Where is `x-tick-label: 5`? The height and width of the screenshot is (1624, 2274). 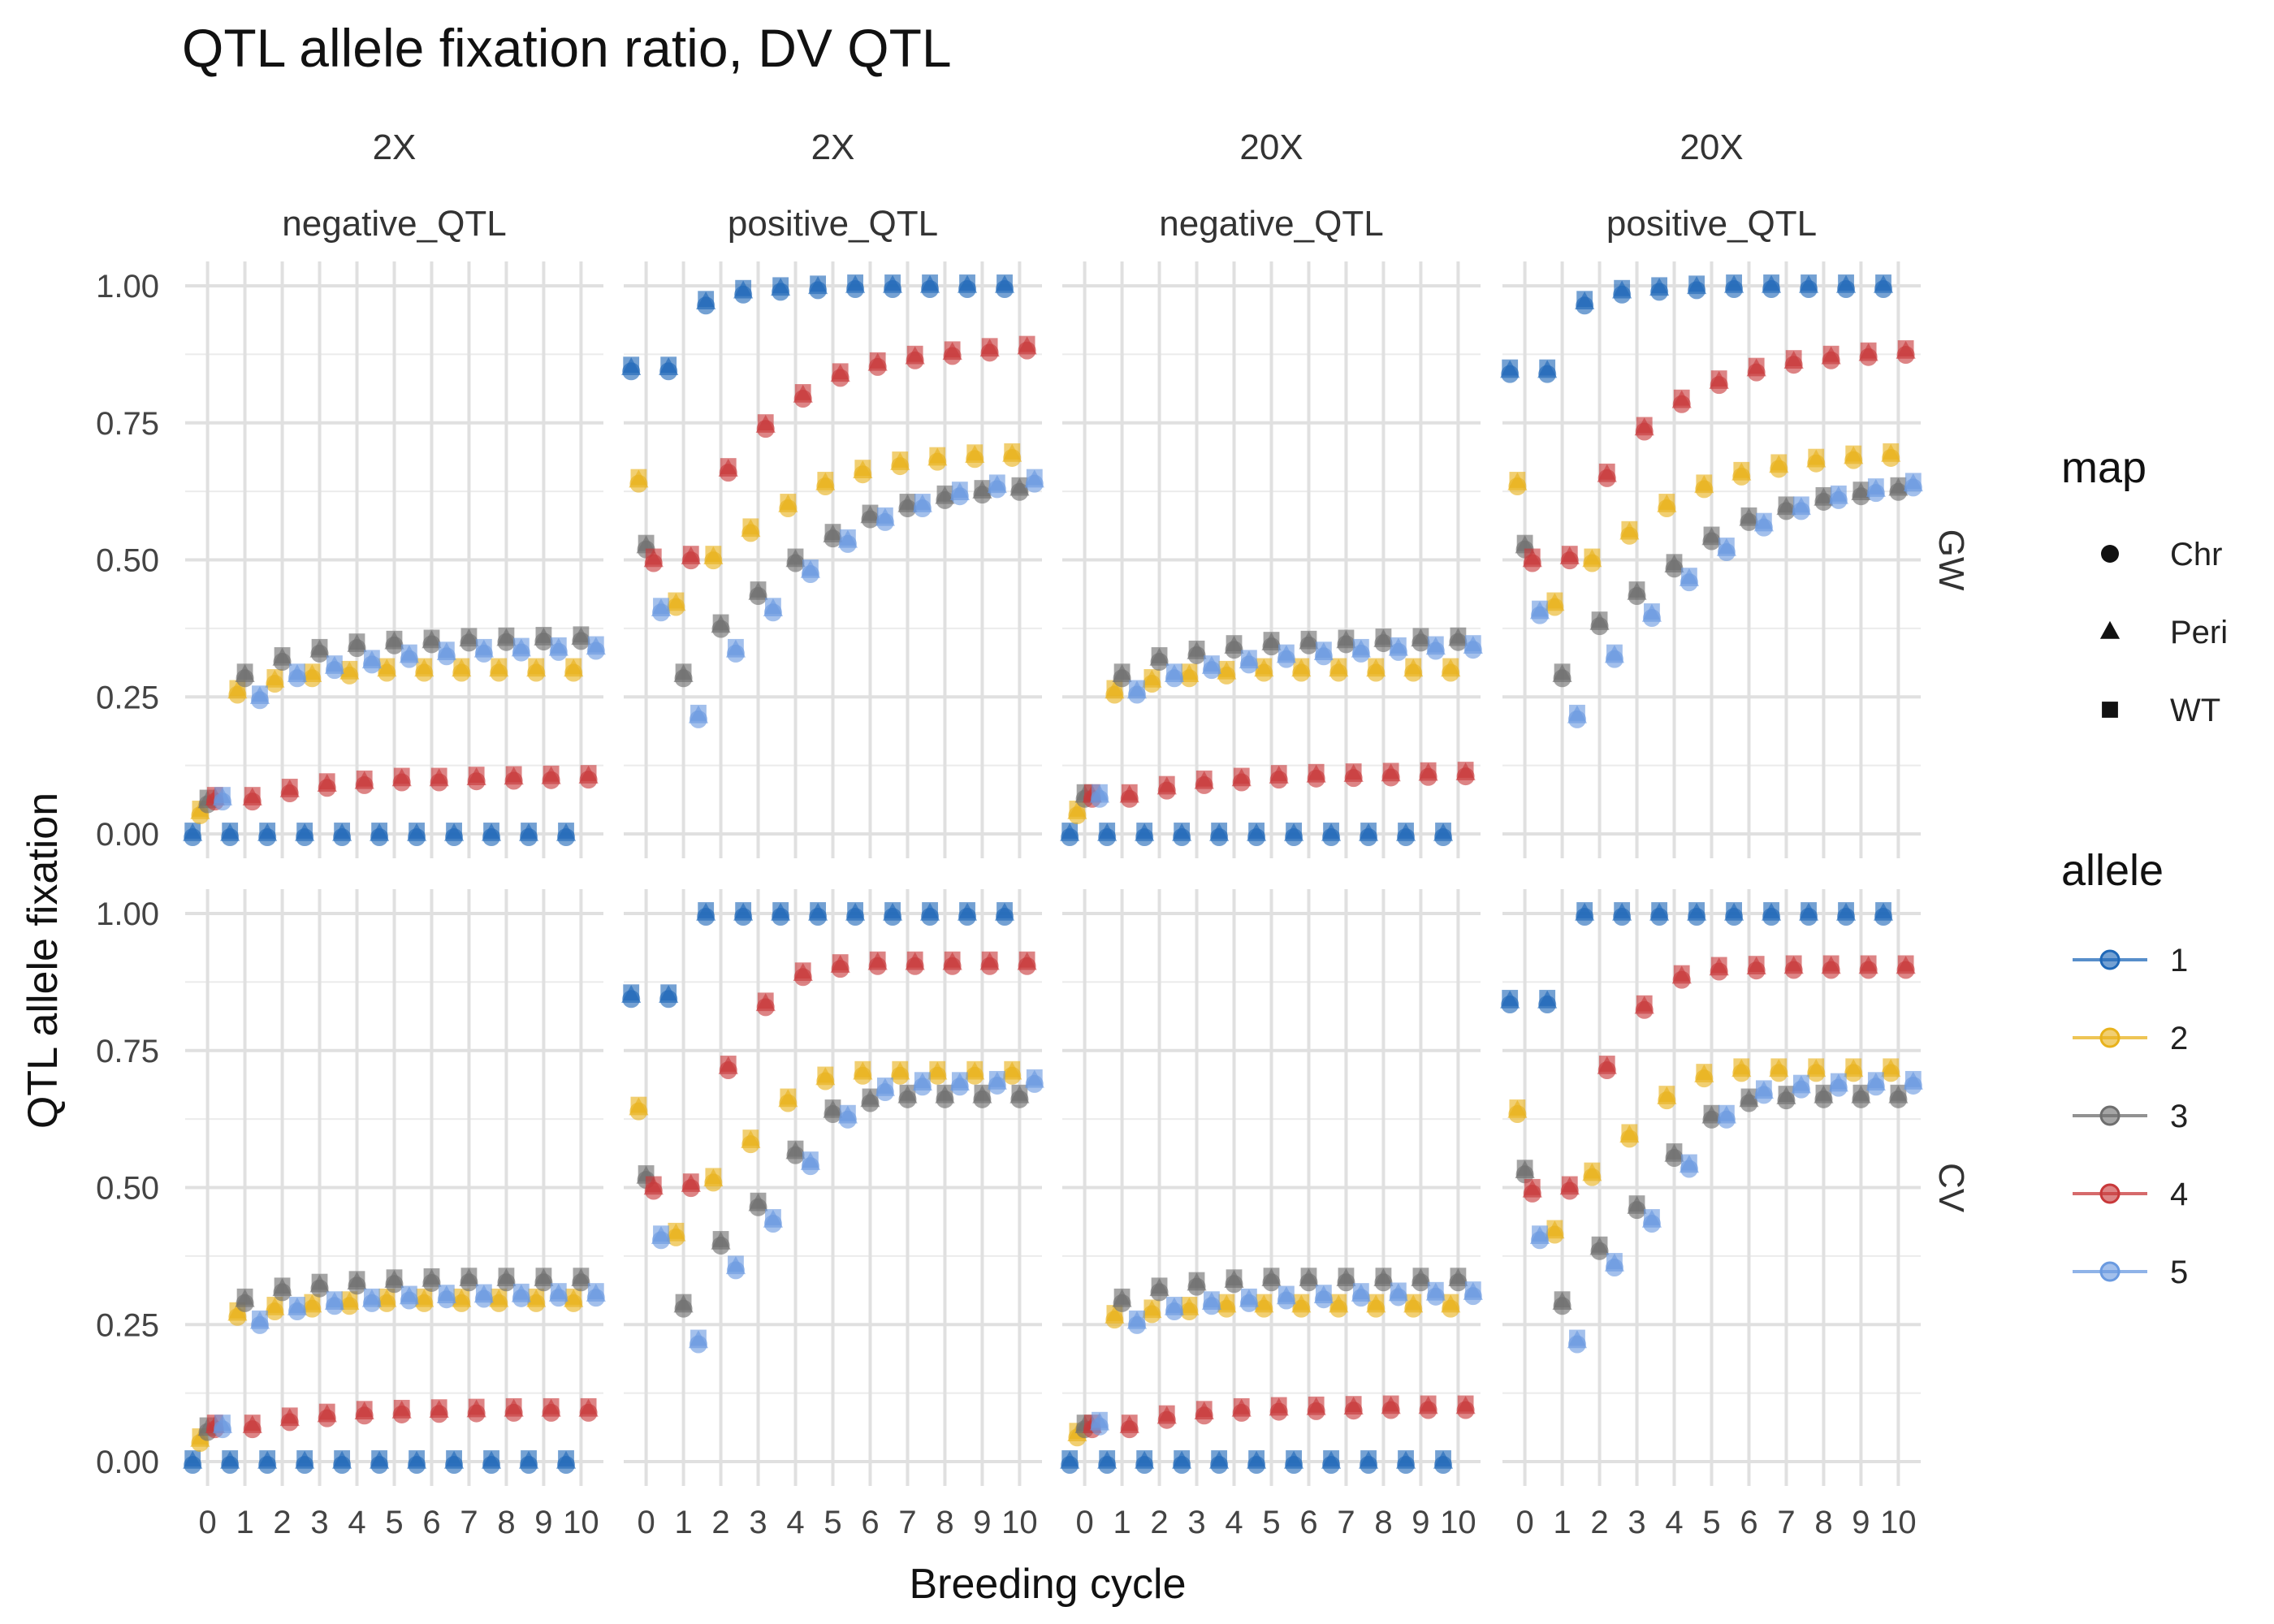
x-tick-label: 5 is located at coordinates (832, 1522).